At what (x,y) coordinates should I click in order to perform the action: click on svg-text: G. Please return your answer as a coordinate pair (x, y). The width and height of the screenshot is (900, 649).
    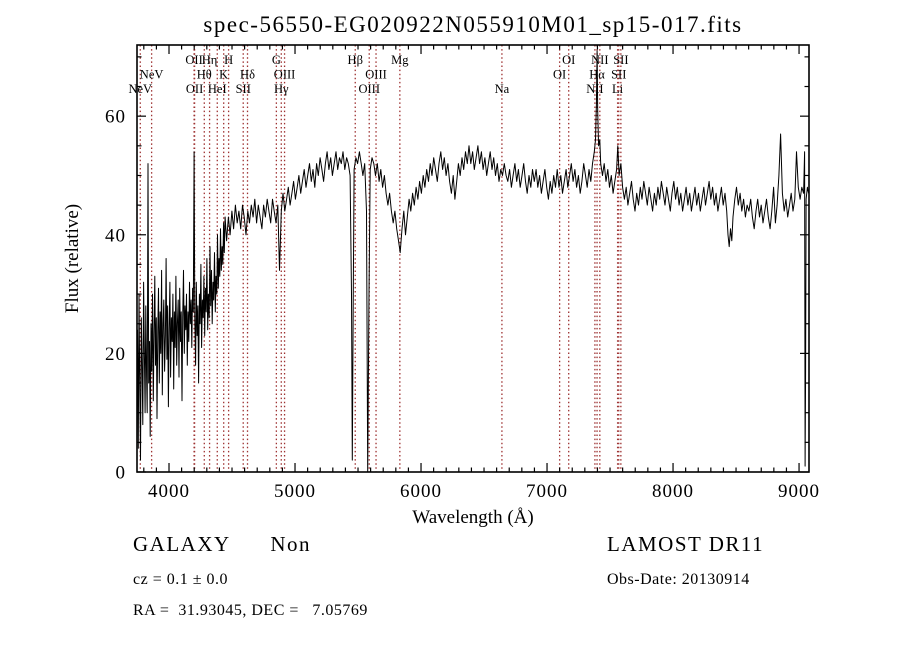
    Looking at the image, I should click on (276, 60).